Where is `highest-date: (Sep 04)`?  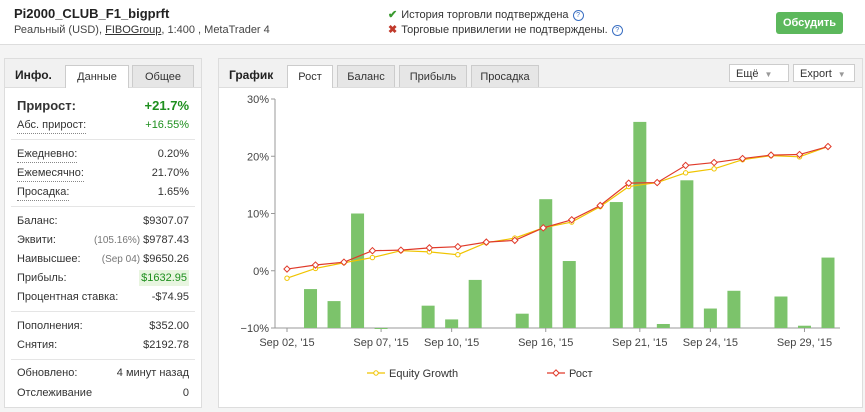 highest-date: (Sep 04) is located at coordinates (121, 259).